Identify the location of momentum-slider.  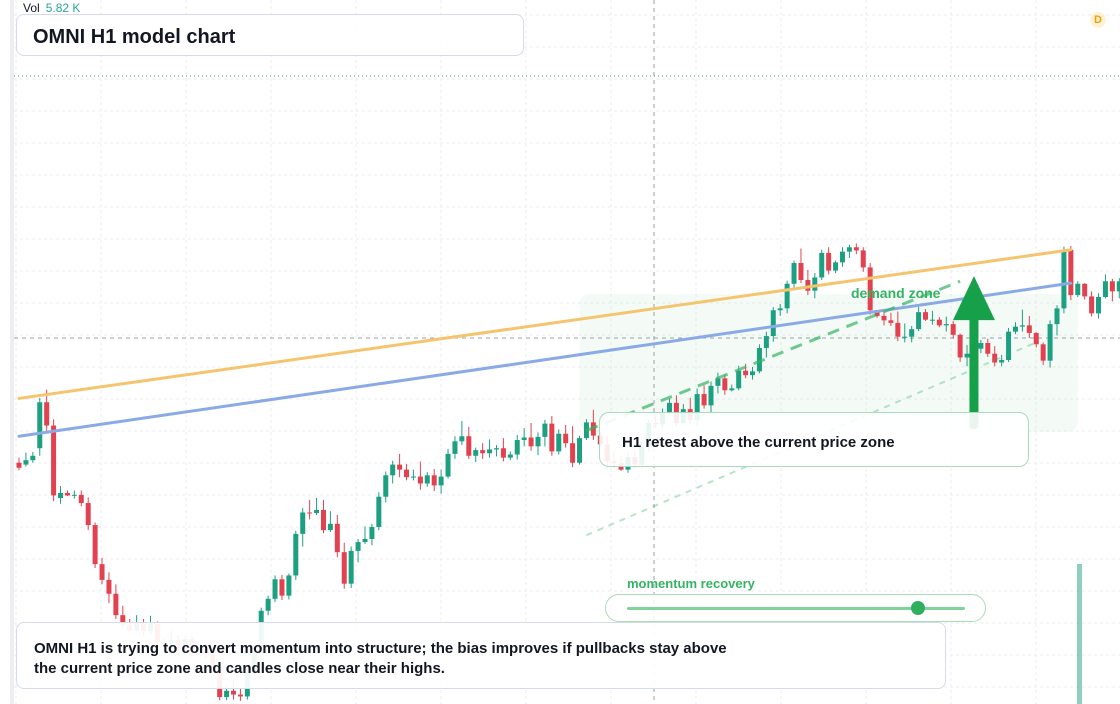
(795, 608).